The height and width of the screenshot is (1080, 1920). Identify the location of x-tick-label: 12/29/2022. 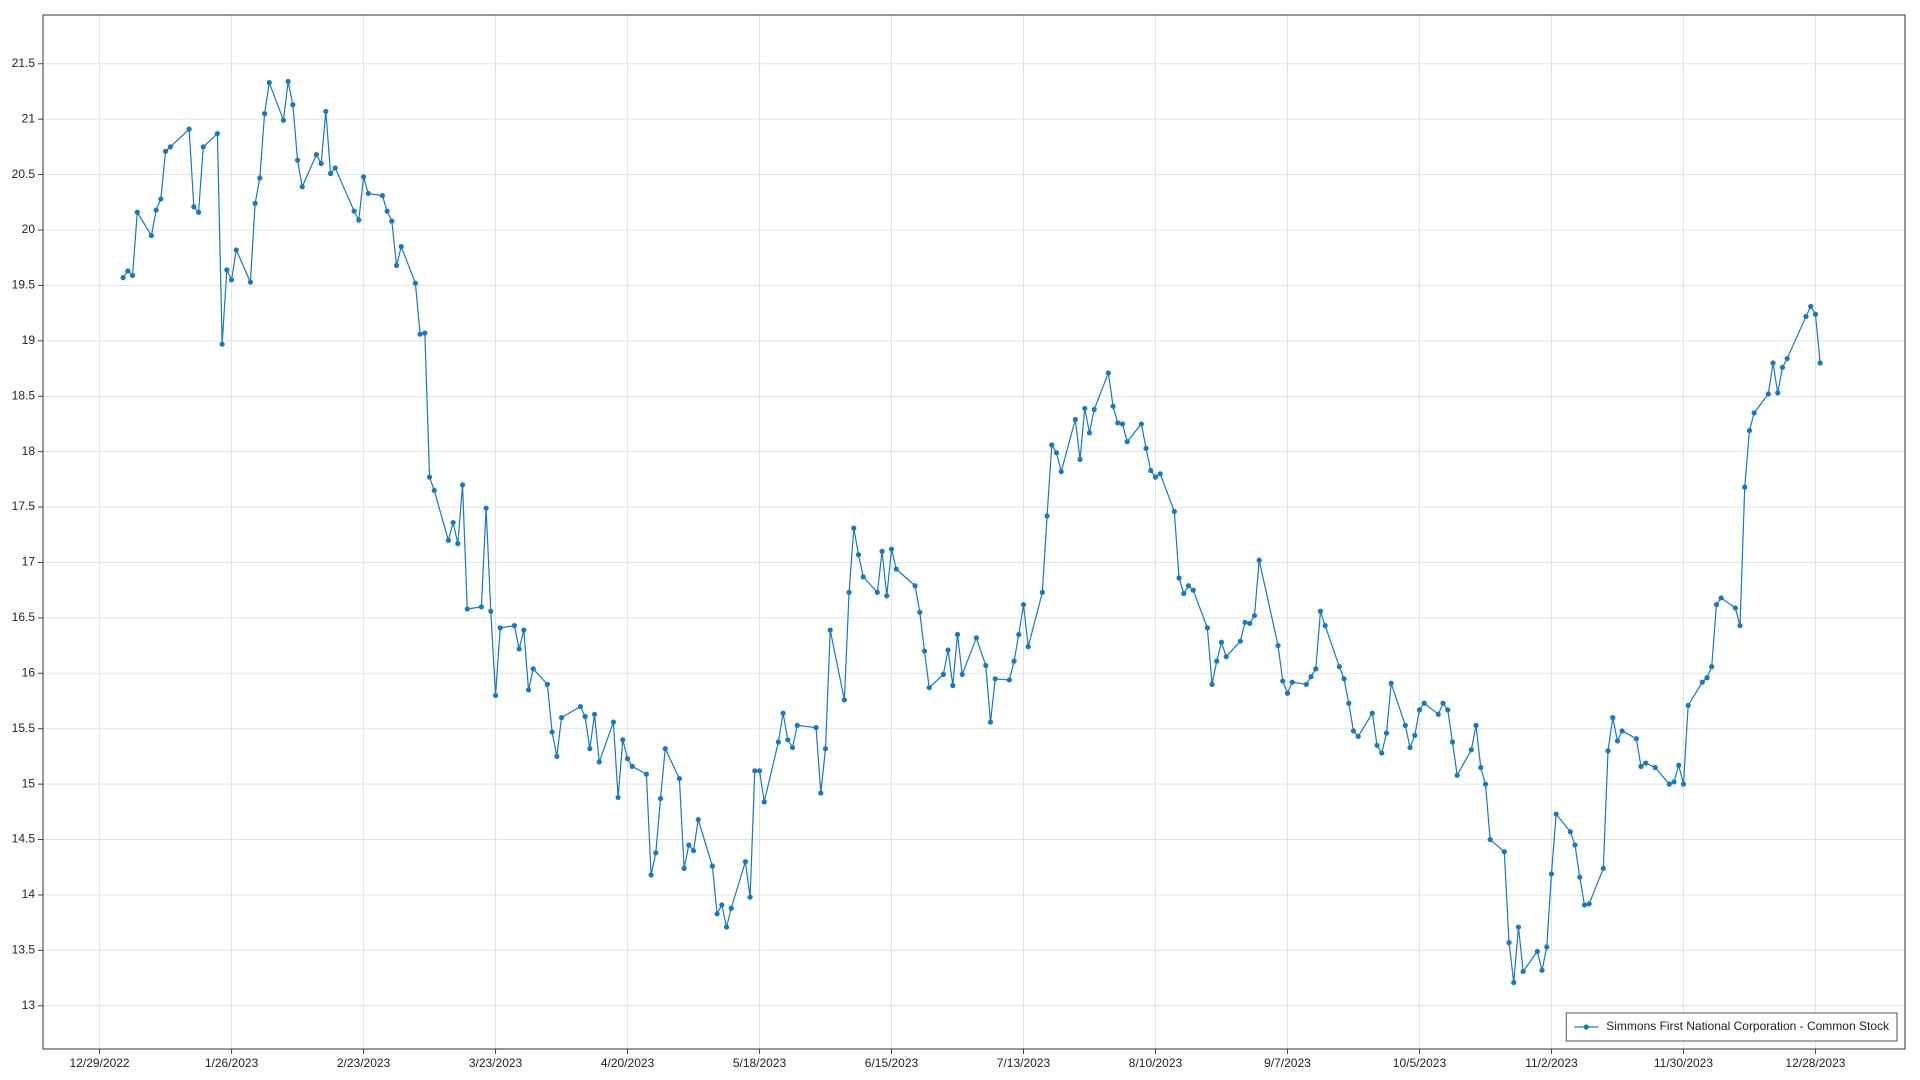
(100, 1063).